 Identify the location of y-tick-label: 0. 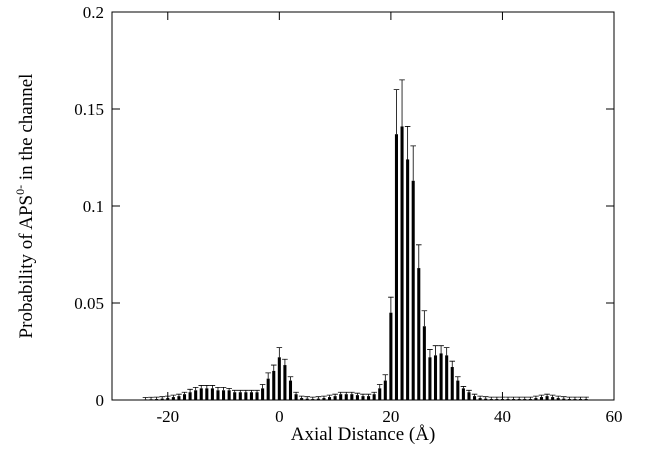
(100, 400).